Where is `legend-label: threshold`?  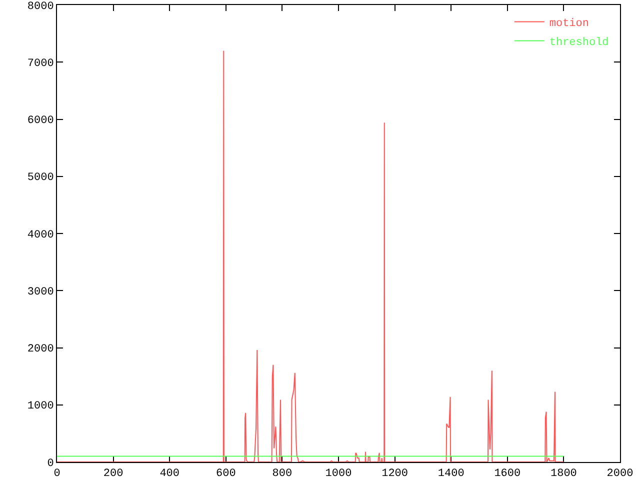
legend-label: threshold is located at coordinates (579, 43).